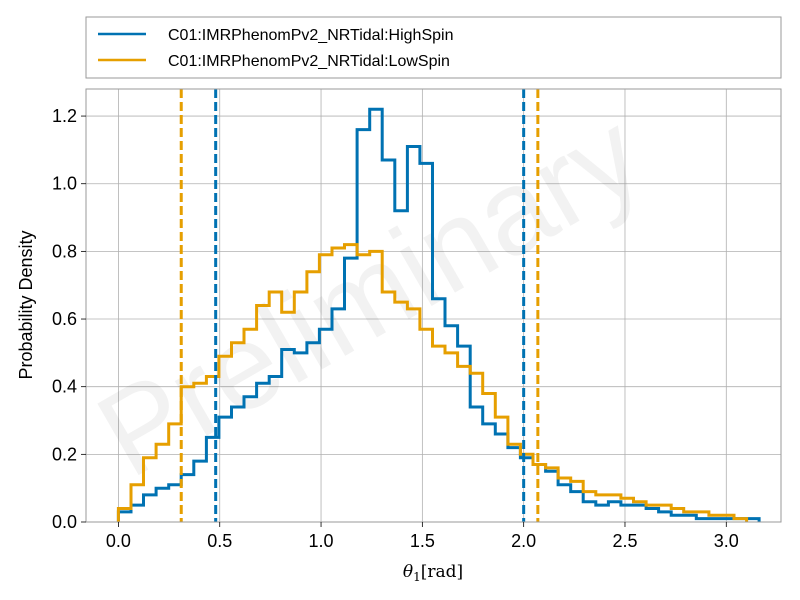 This screenshot has height=600, width=800. I want to click on x-axis-ticks: 0.0 0.5 1.0 1.5 2.0 2.5 3.0, so click(422, 536).